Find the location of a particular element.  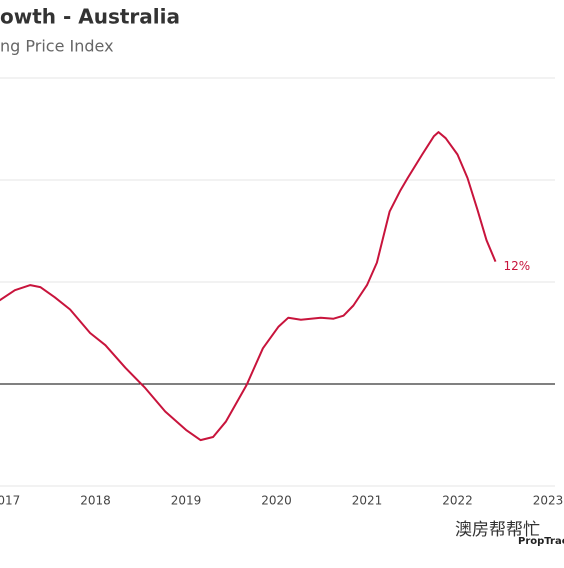

chart-subtitle: ng Price Index is located at coordinates (57, 46).